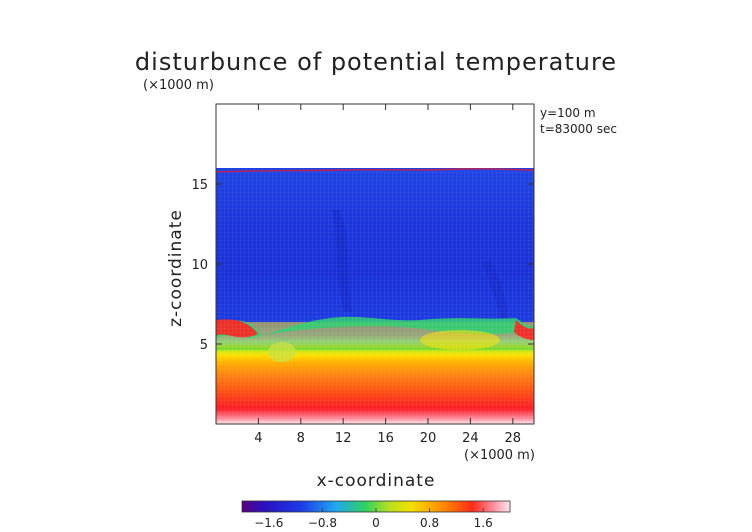  What do you see at coordinates (178, 85) in the screenshot?
I see `axis-unit-label: (×1000 m)` at bounding box center [178, 85].